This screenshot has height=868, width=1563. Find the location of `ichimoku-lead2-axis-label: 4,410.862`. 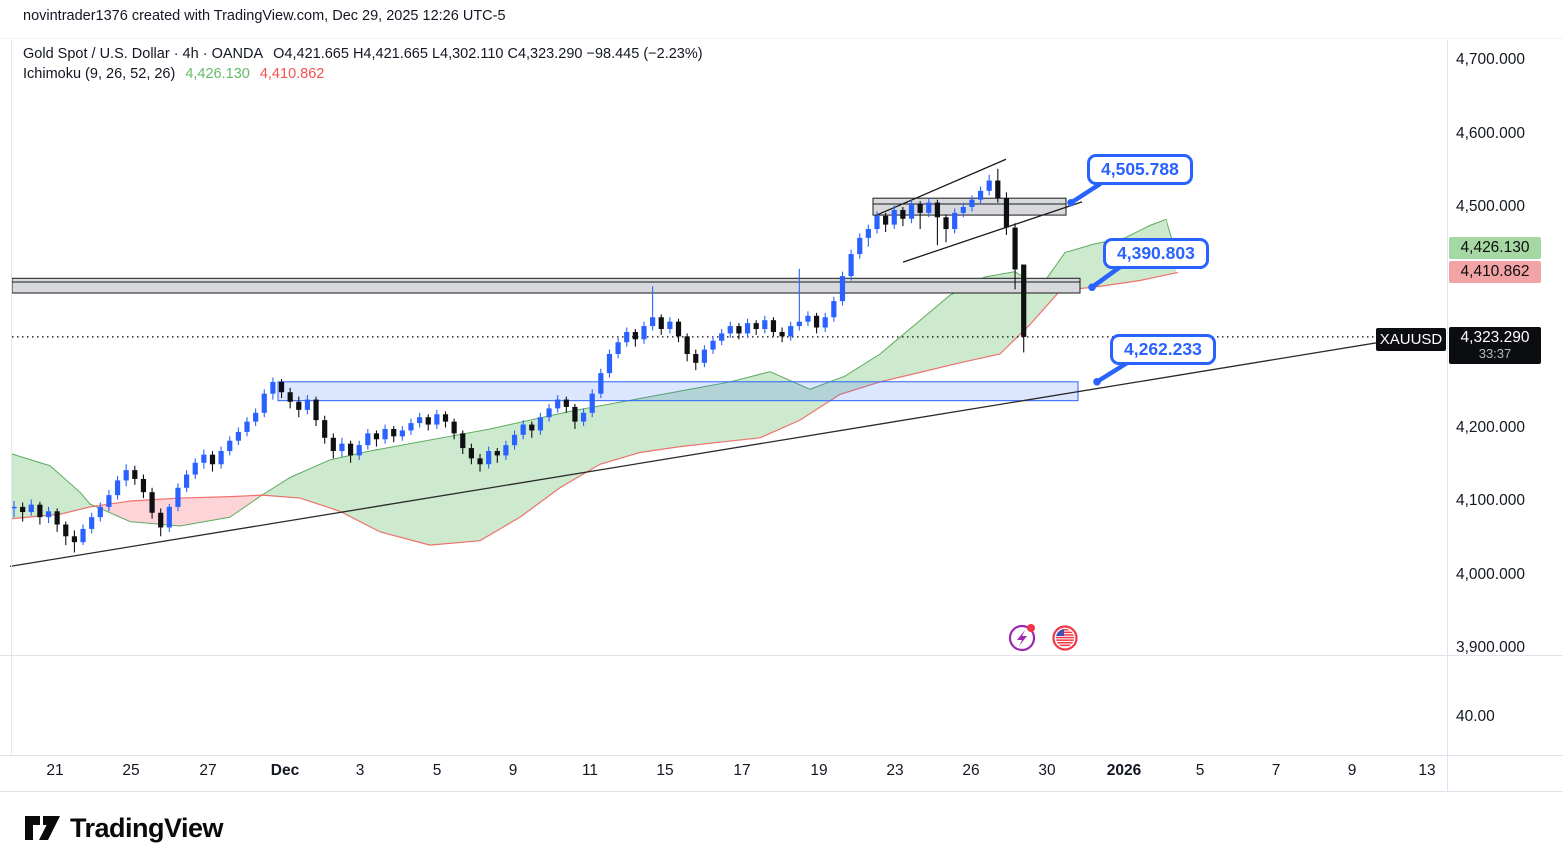

ichimoku-lead2-axis-label: 4,410.862 is located at coordinates (1495, 272).